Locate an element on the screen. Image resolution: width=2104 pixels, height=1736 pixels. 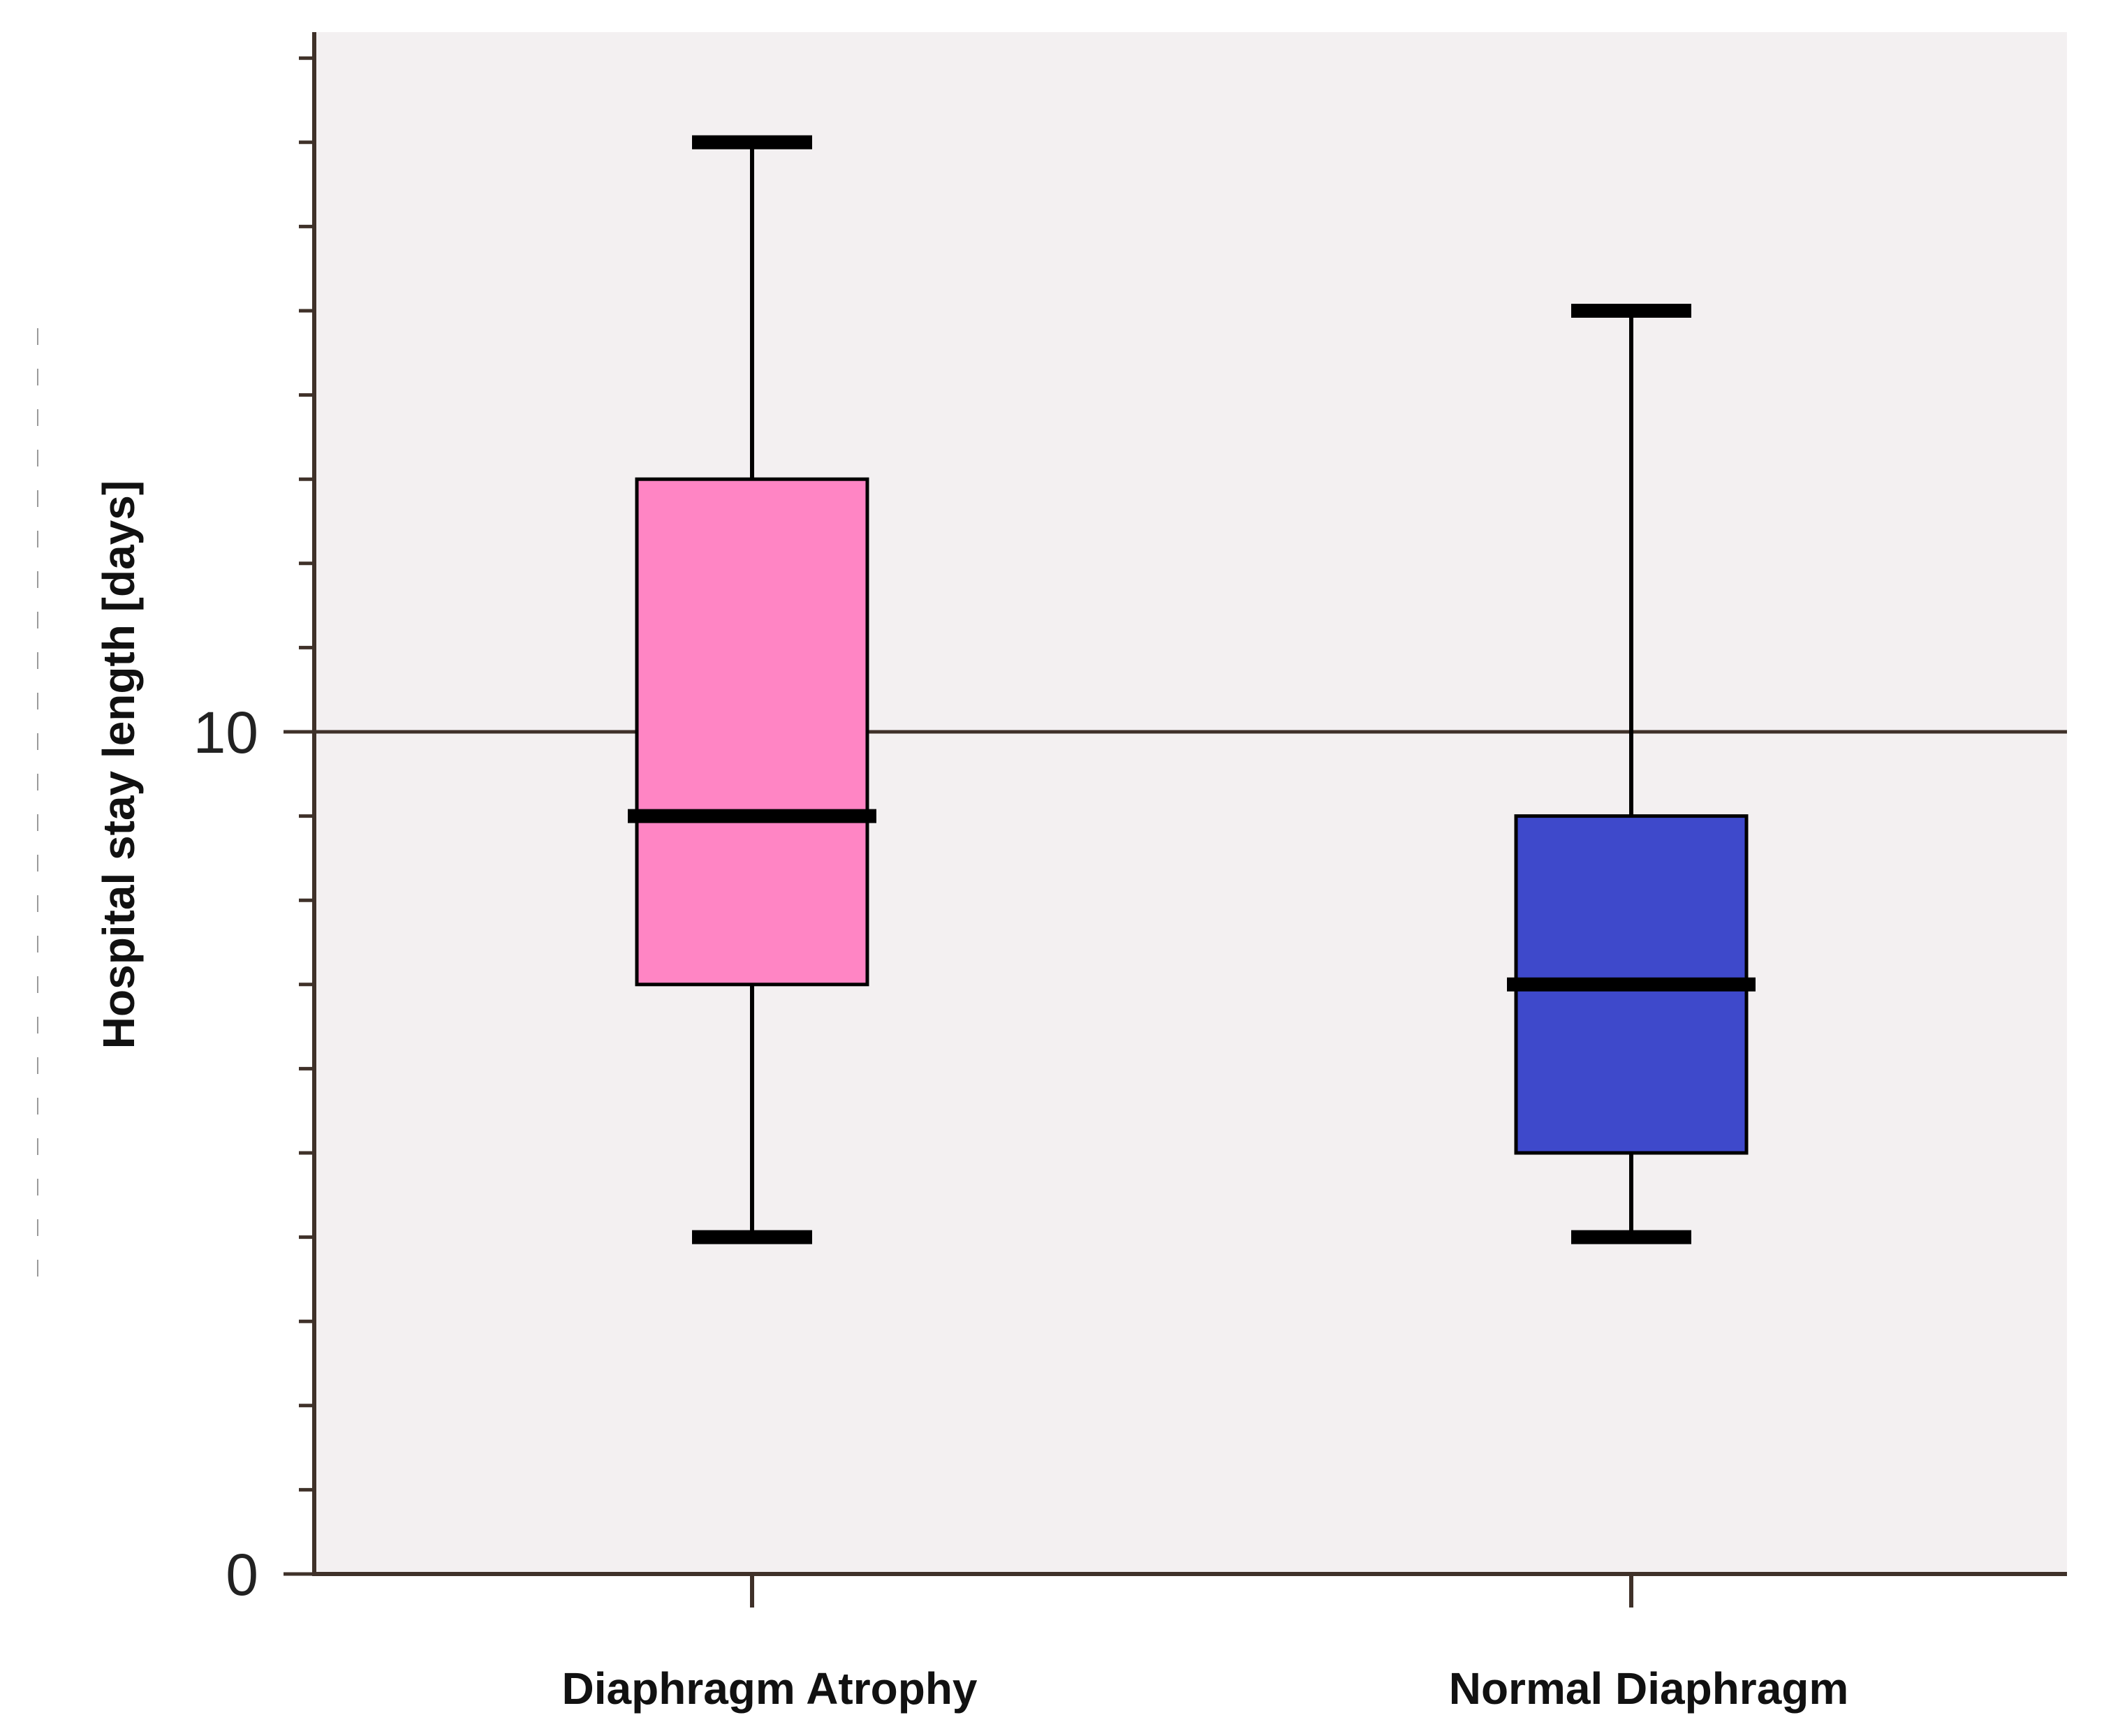
category-label: Diaphragm Atrophy is located at coordinates (770, 1688).